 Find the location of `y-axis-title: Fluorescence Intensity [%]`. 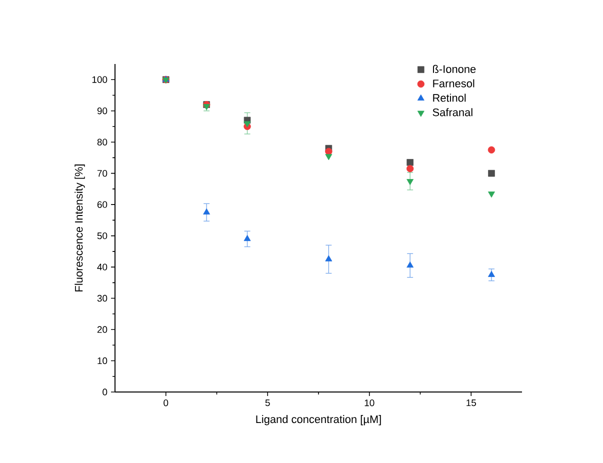

y-axis-title: Fluorescence Intensity [%] is located at coordinates (79, 228).